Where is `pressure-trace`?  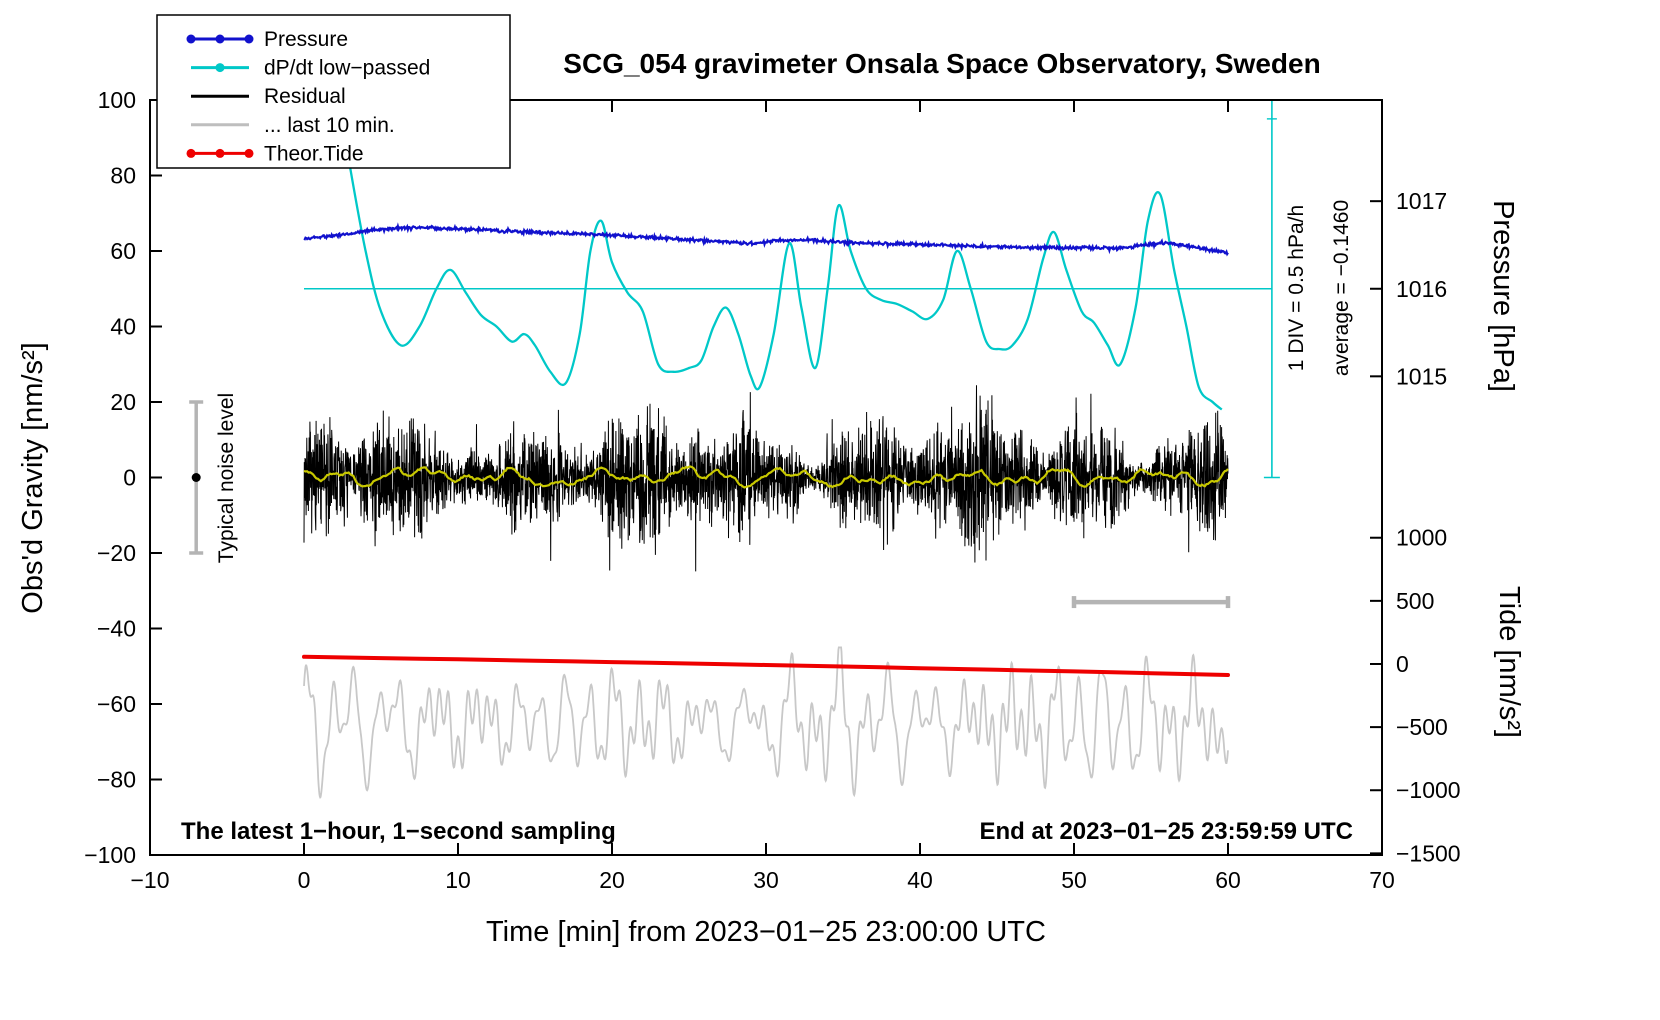 pressure-trace is located at coordinates (766, 239).